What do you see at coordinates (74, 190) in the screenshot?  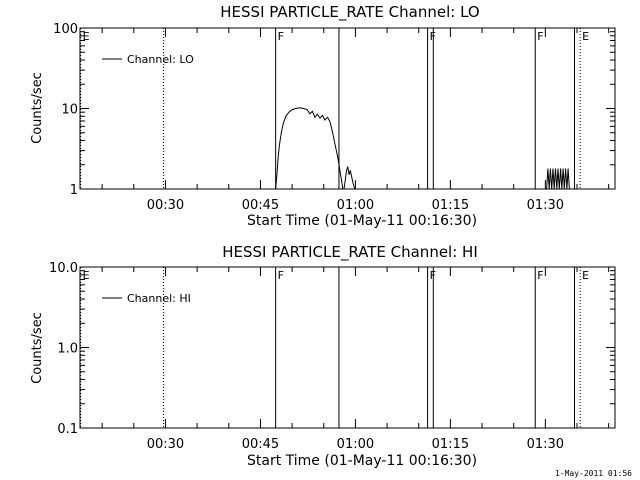 I see `y-tick-label: 1` at bounding box center [74, 190].